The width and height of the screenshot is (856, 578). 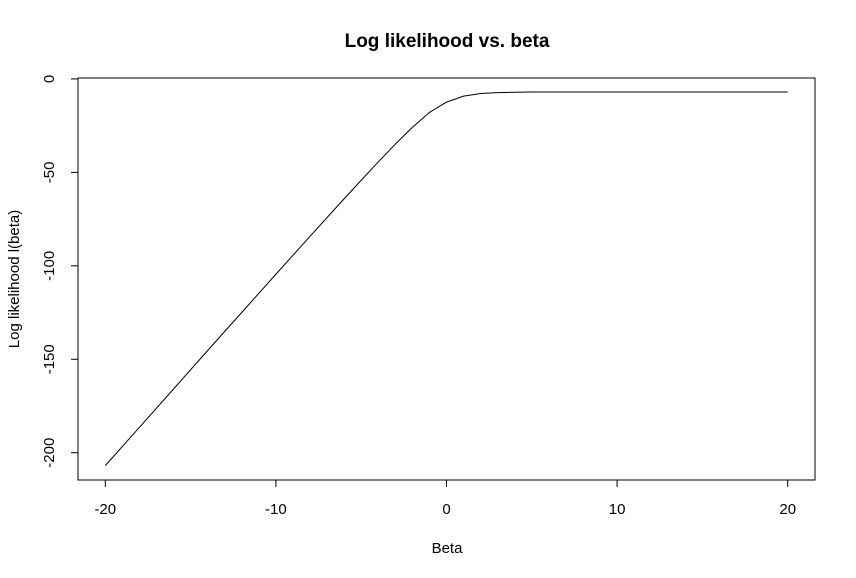 I want to click on x-axis: -20 -10 0 10 20, so click(x=445, y=498).